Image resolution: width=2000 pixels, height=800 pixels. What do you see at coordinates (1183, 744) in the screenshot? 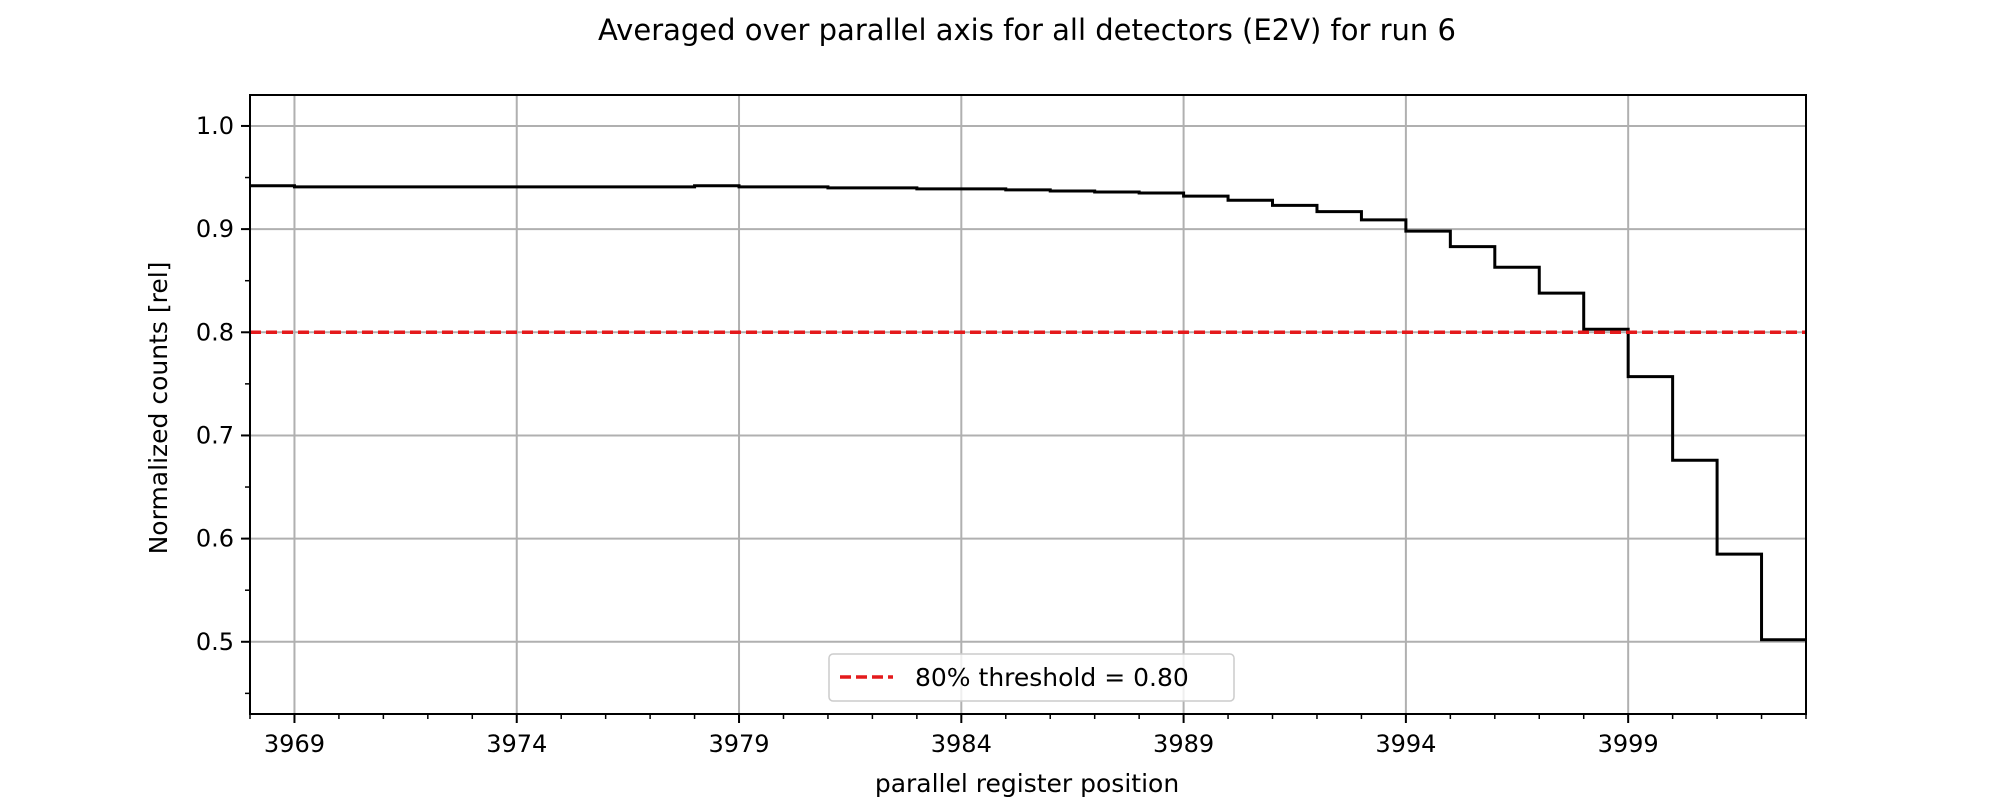
I see `x-tick-label-4: 3989` at bounding box center [1183, 744].